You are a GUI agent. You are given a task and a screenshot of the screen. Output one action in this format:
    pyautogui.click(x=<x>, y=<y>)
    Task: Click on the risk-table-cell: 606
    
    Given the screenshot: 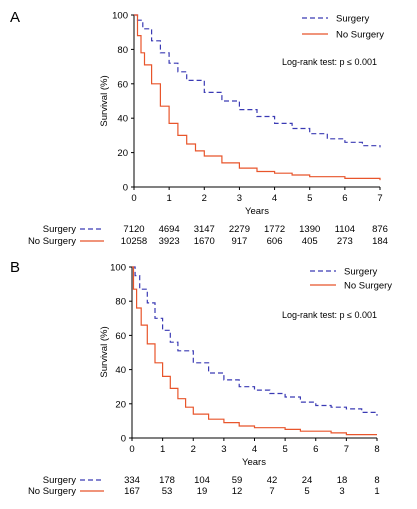 What is the action you would take?
    pyautogui.click(x=275, y=241)
    